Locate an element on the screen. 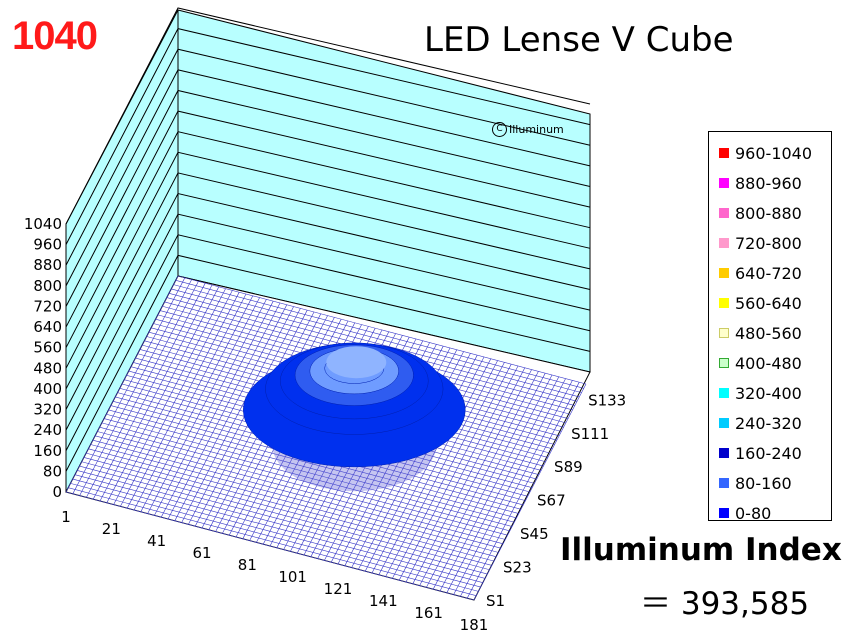 Image resolution: width=848 pixels, height=636 pixels. legend-label: 720-800 is located at coordinates (768, 243).